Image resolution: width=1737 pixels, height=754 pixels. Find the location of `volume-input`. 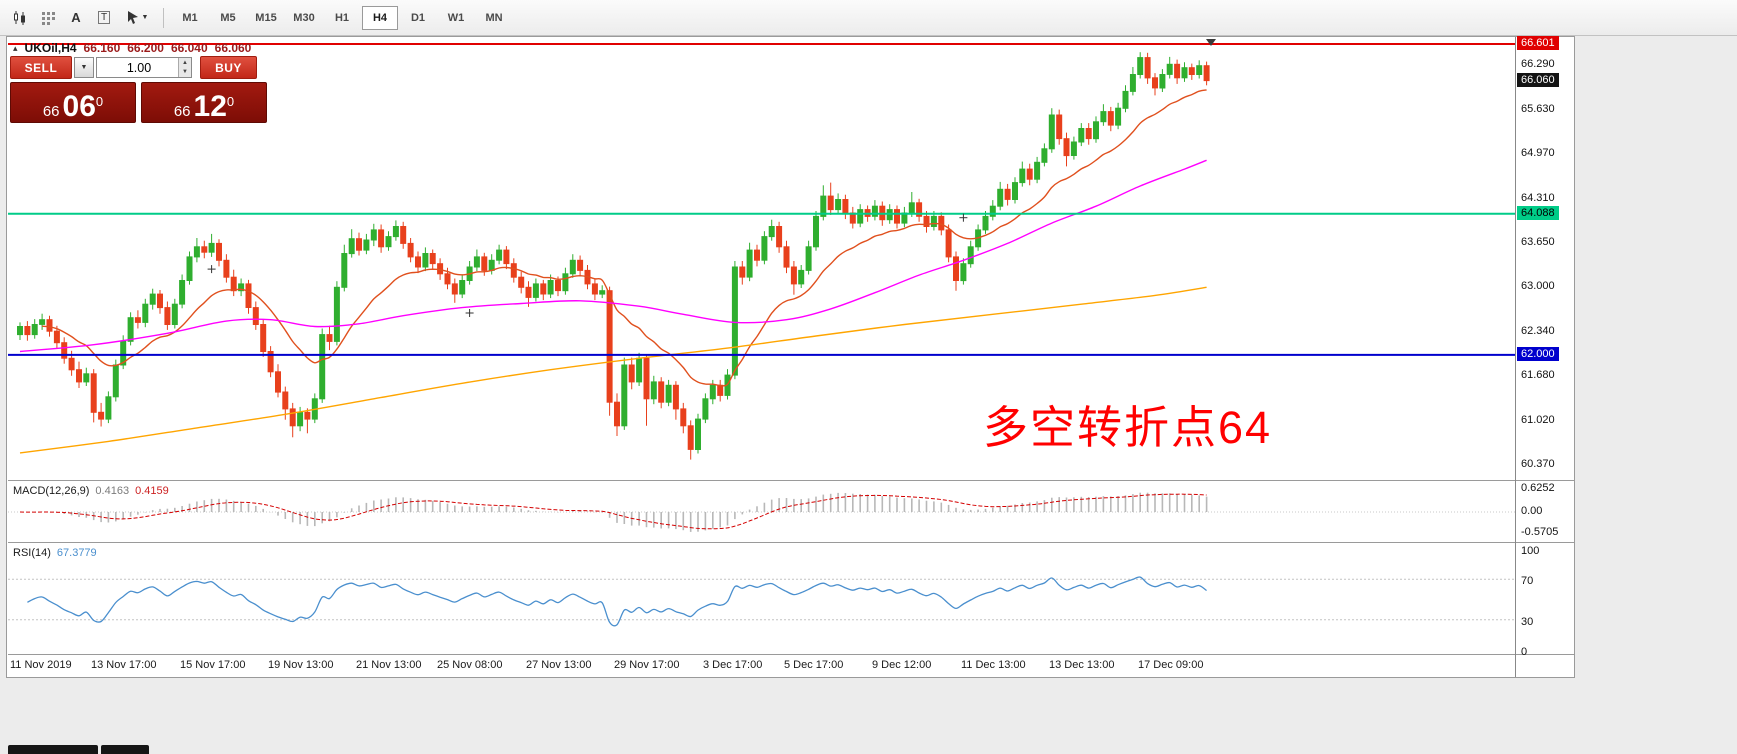

volume-input is located at coordinates (144, 67).